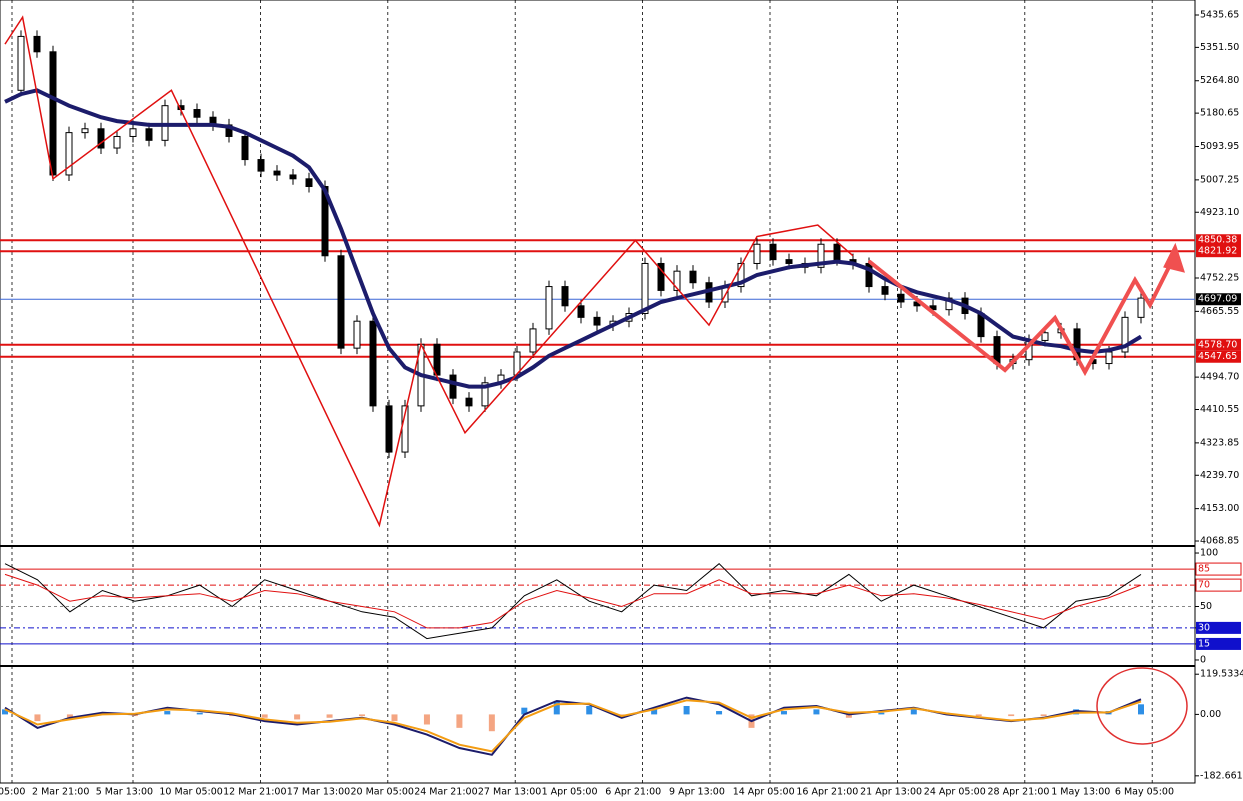  I want to click on y-tick-label: 5180.65, so click(1219, 113).